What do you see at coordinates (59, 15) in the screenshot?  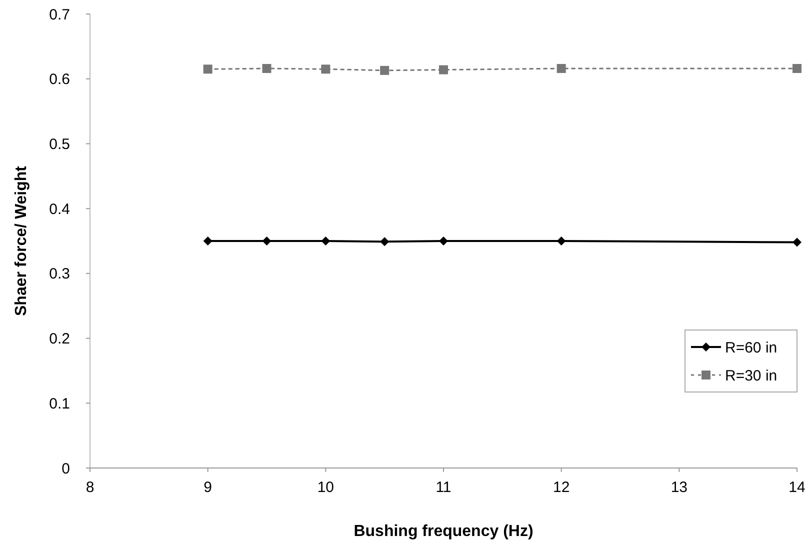 I see `y-tick-label: 0.7` at bounding box center [59, 15].